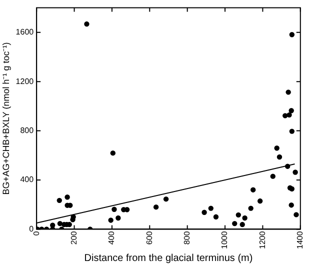  I want to click on x-tick-label: 800, so click(187, 237).